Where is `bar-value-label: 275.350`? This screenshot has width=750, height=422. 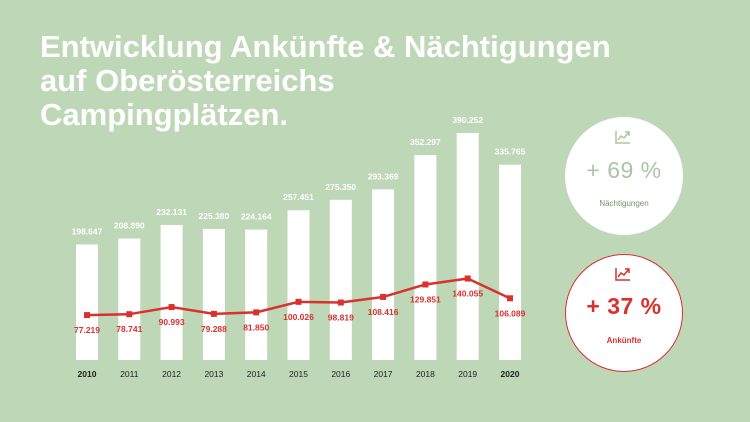 bar-value-label: 275.350 is located at coordinates (340, 187).